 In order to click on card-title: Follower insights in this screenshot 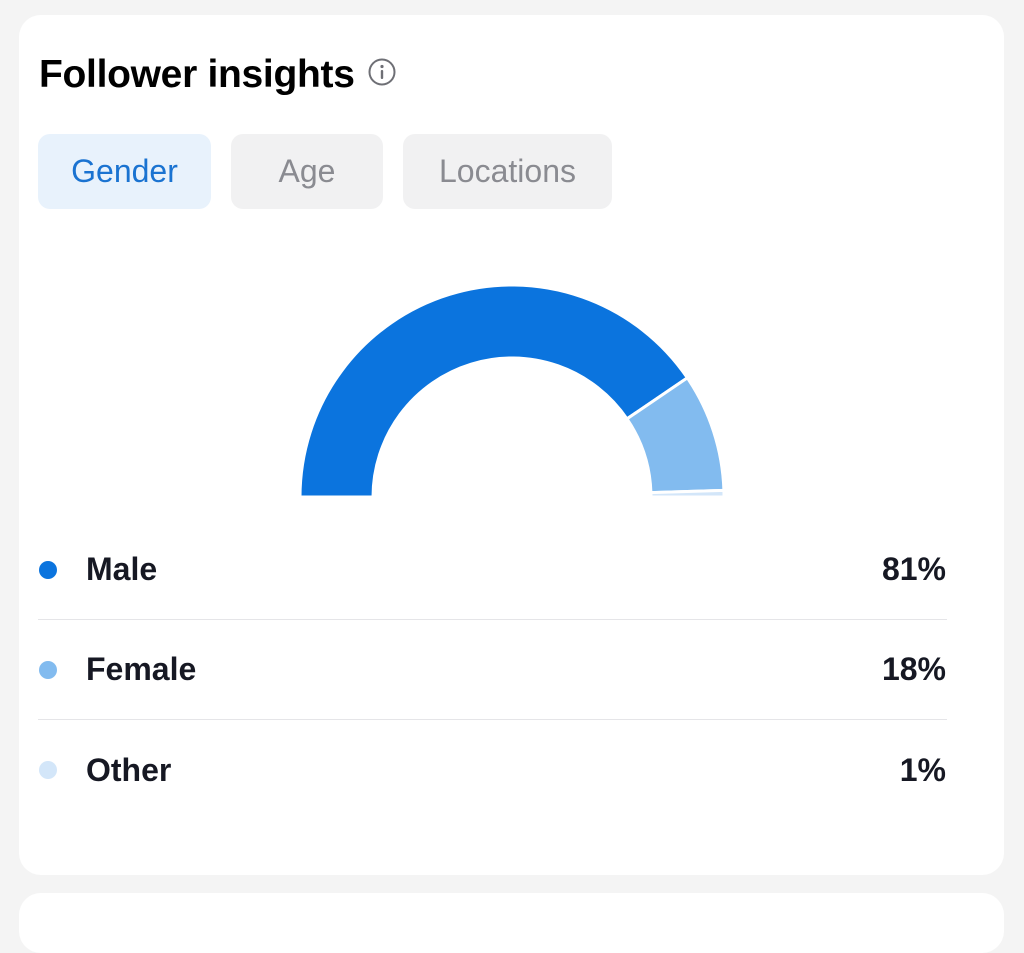, I will do `click(197, 74)`.